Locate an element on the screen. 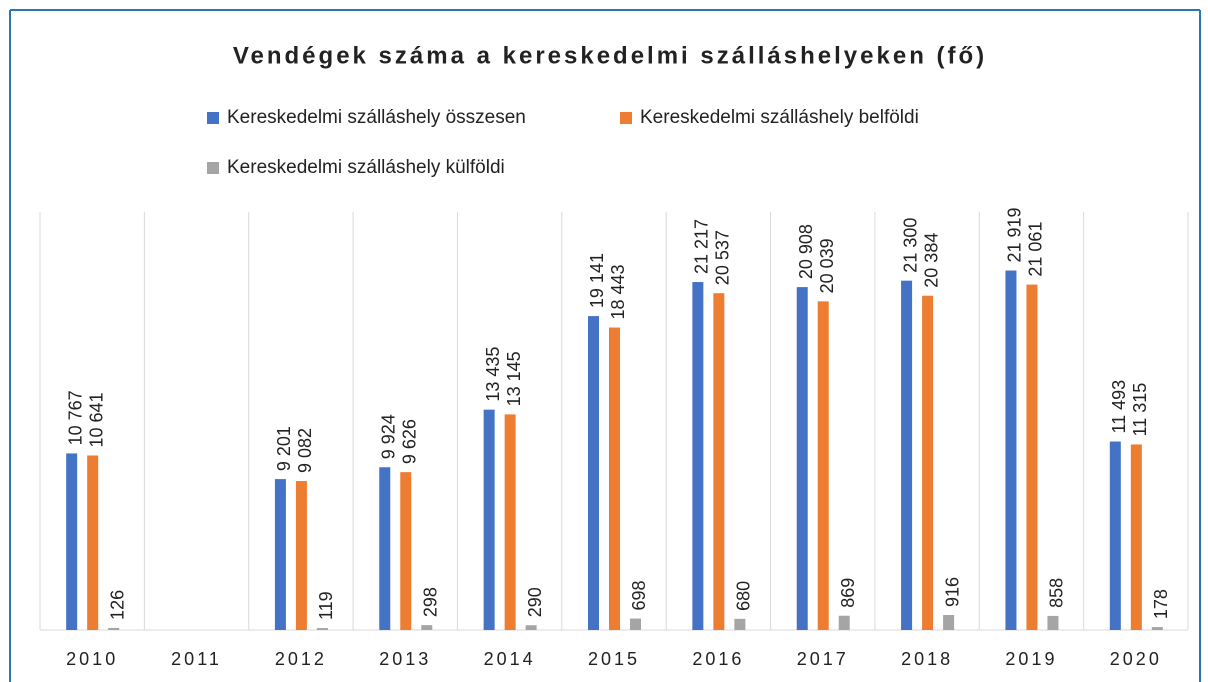  x-tick-label: 2015 is located at coordinates (614, 659).